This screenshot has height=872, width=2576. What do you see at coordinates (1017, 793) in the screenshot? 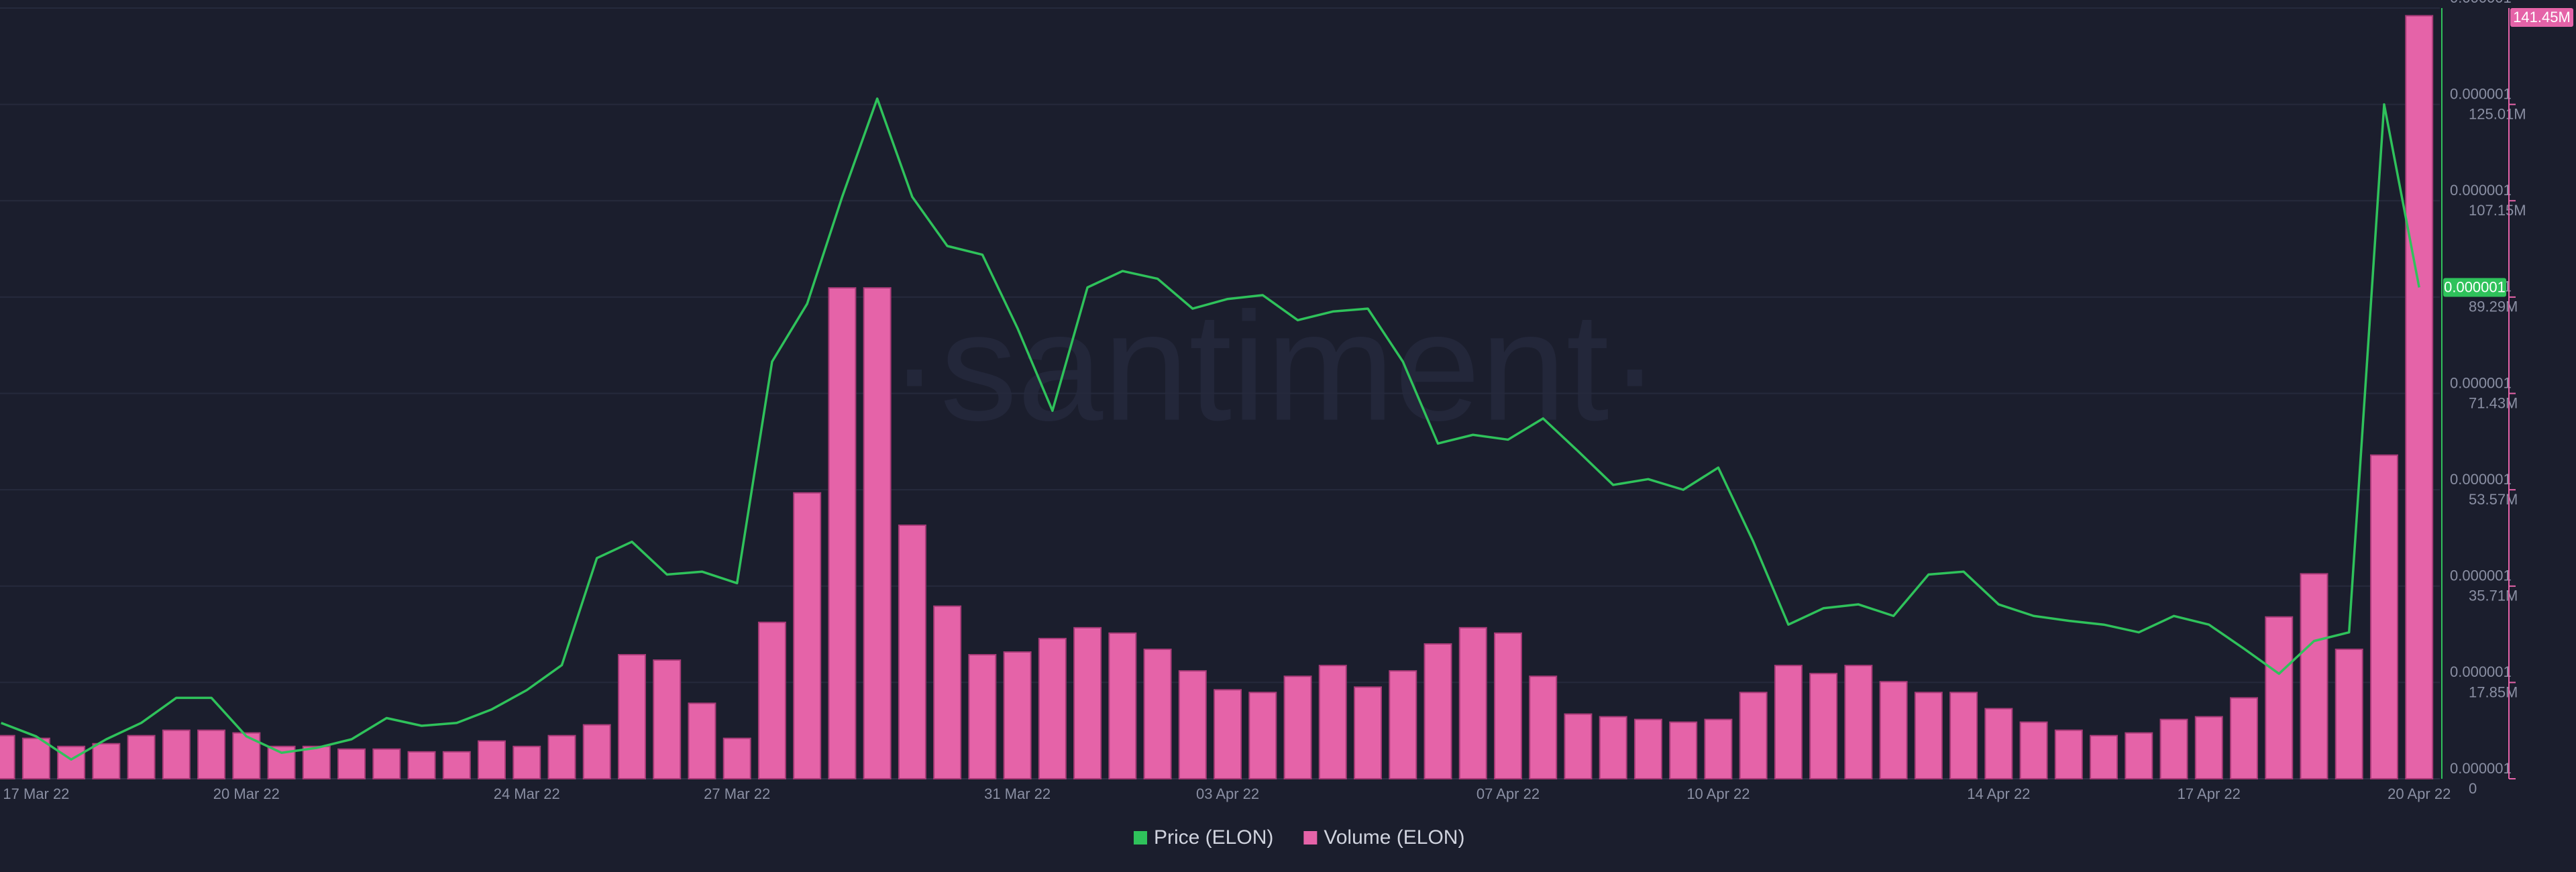
I see `x-tick-label: 31 Mar 22` at bounding box center [1017, 793].